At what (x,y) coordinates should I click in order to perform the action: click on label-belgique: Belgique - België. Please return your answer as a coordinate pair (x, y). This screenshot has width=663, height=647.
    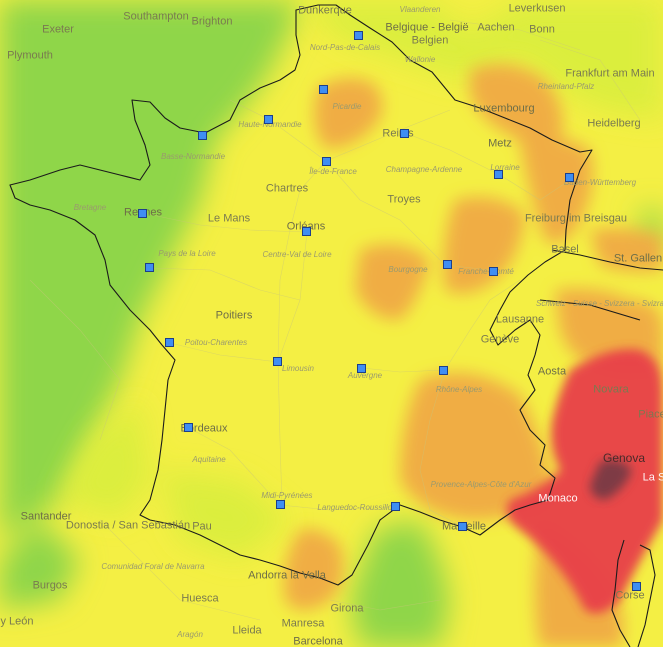
    Looking at the image, I should click on (427, 27).